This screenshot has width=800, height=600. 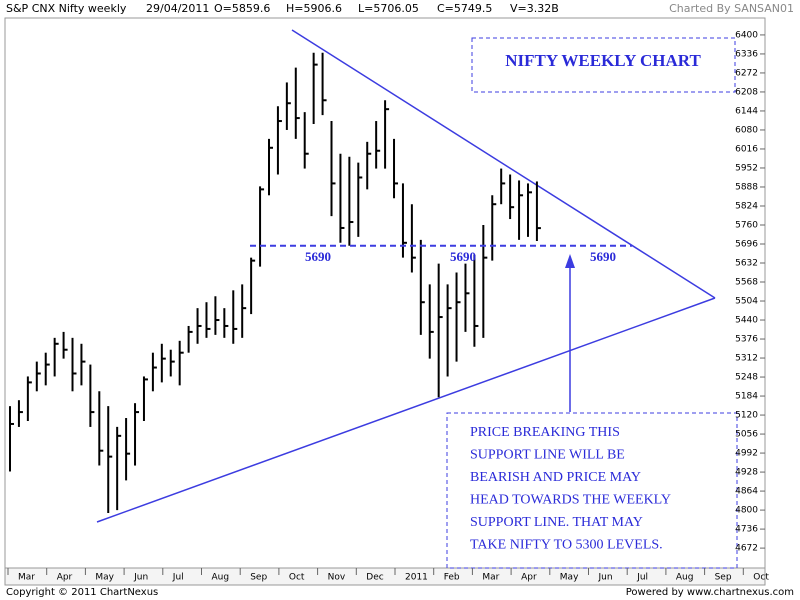 I want to click on open: O=5859.6, so click(x=242, y=8).